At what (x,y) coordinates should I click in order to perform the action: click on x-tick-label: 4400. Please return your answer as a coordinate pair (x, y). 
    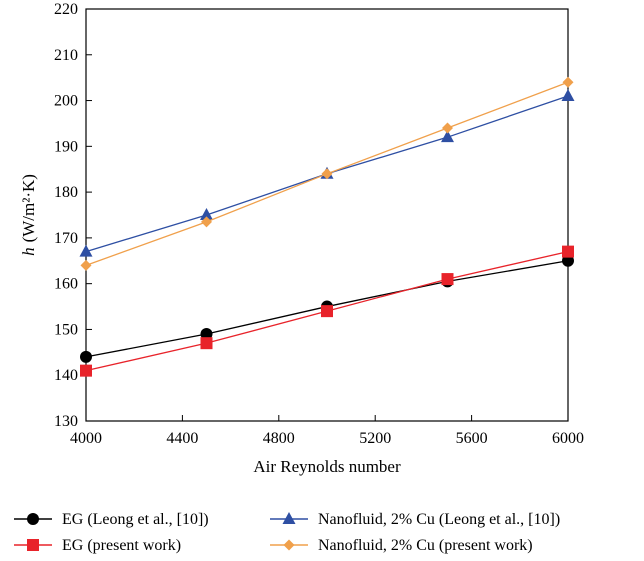
    Looking at the image, I should click on (182, 438).